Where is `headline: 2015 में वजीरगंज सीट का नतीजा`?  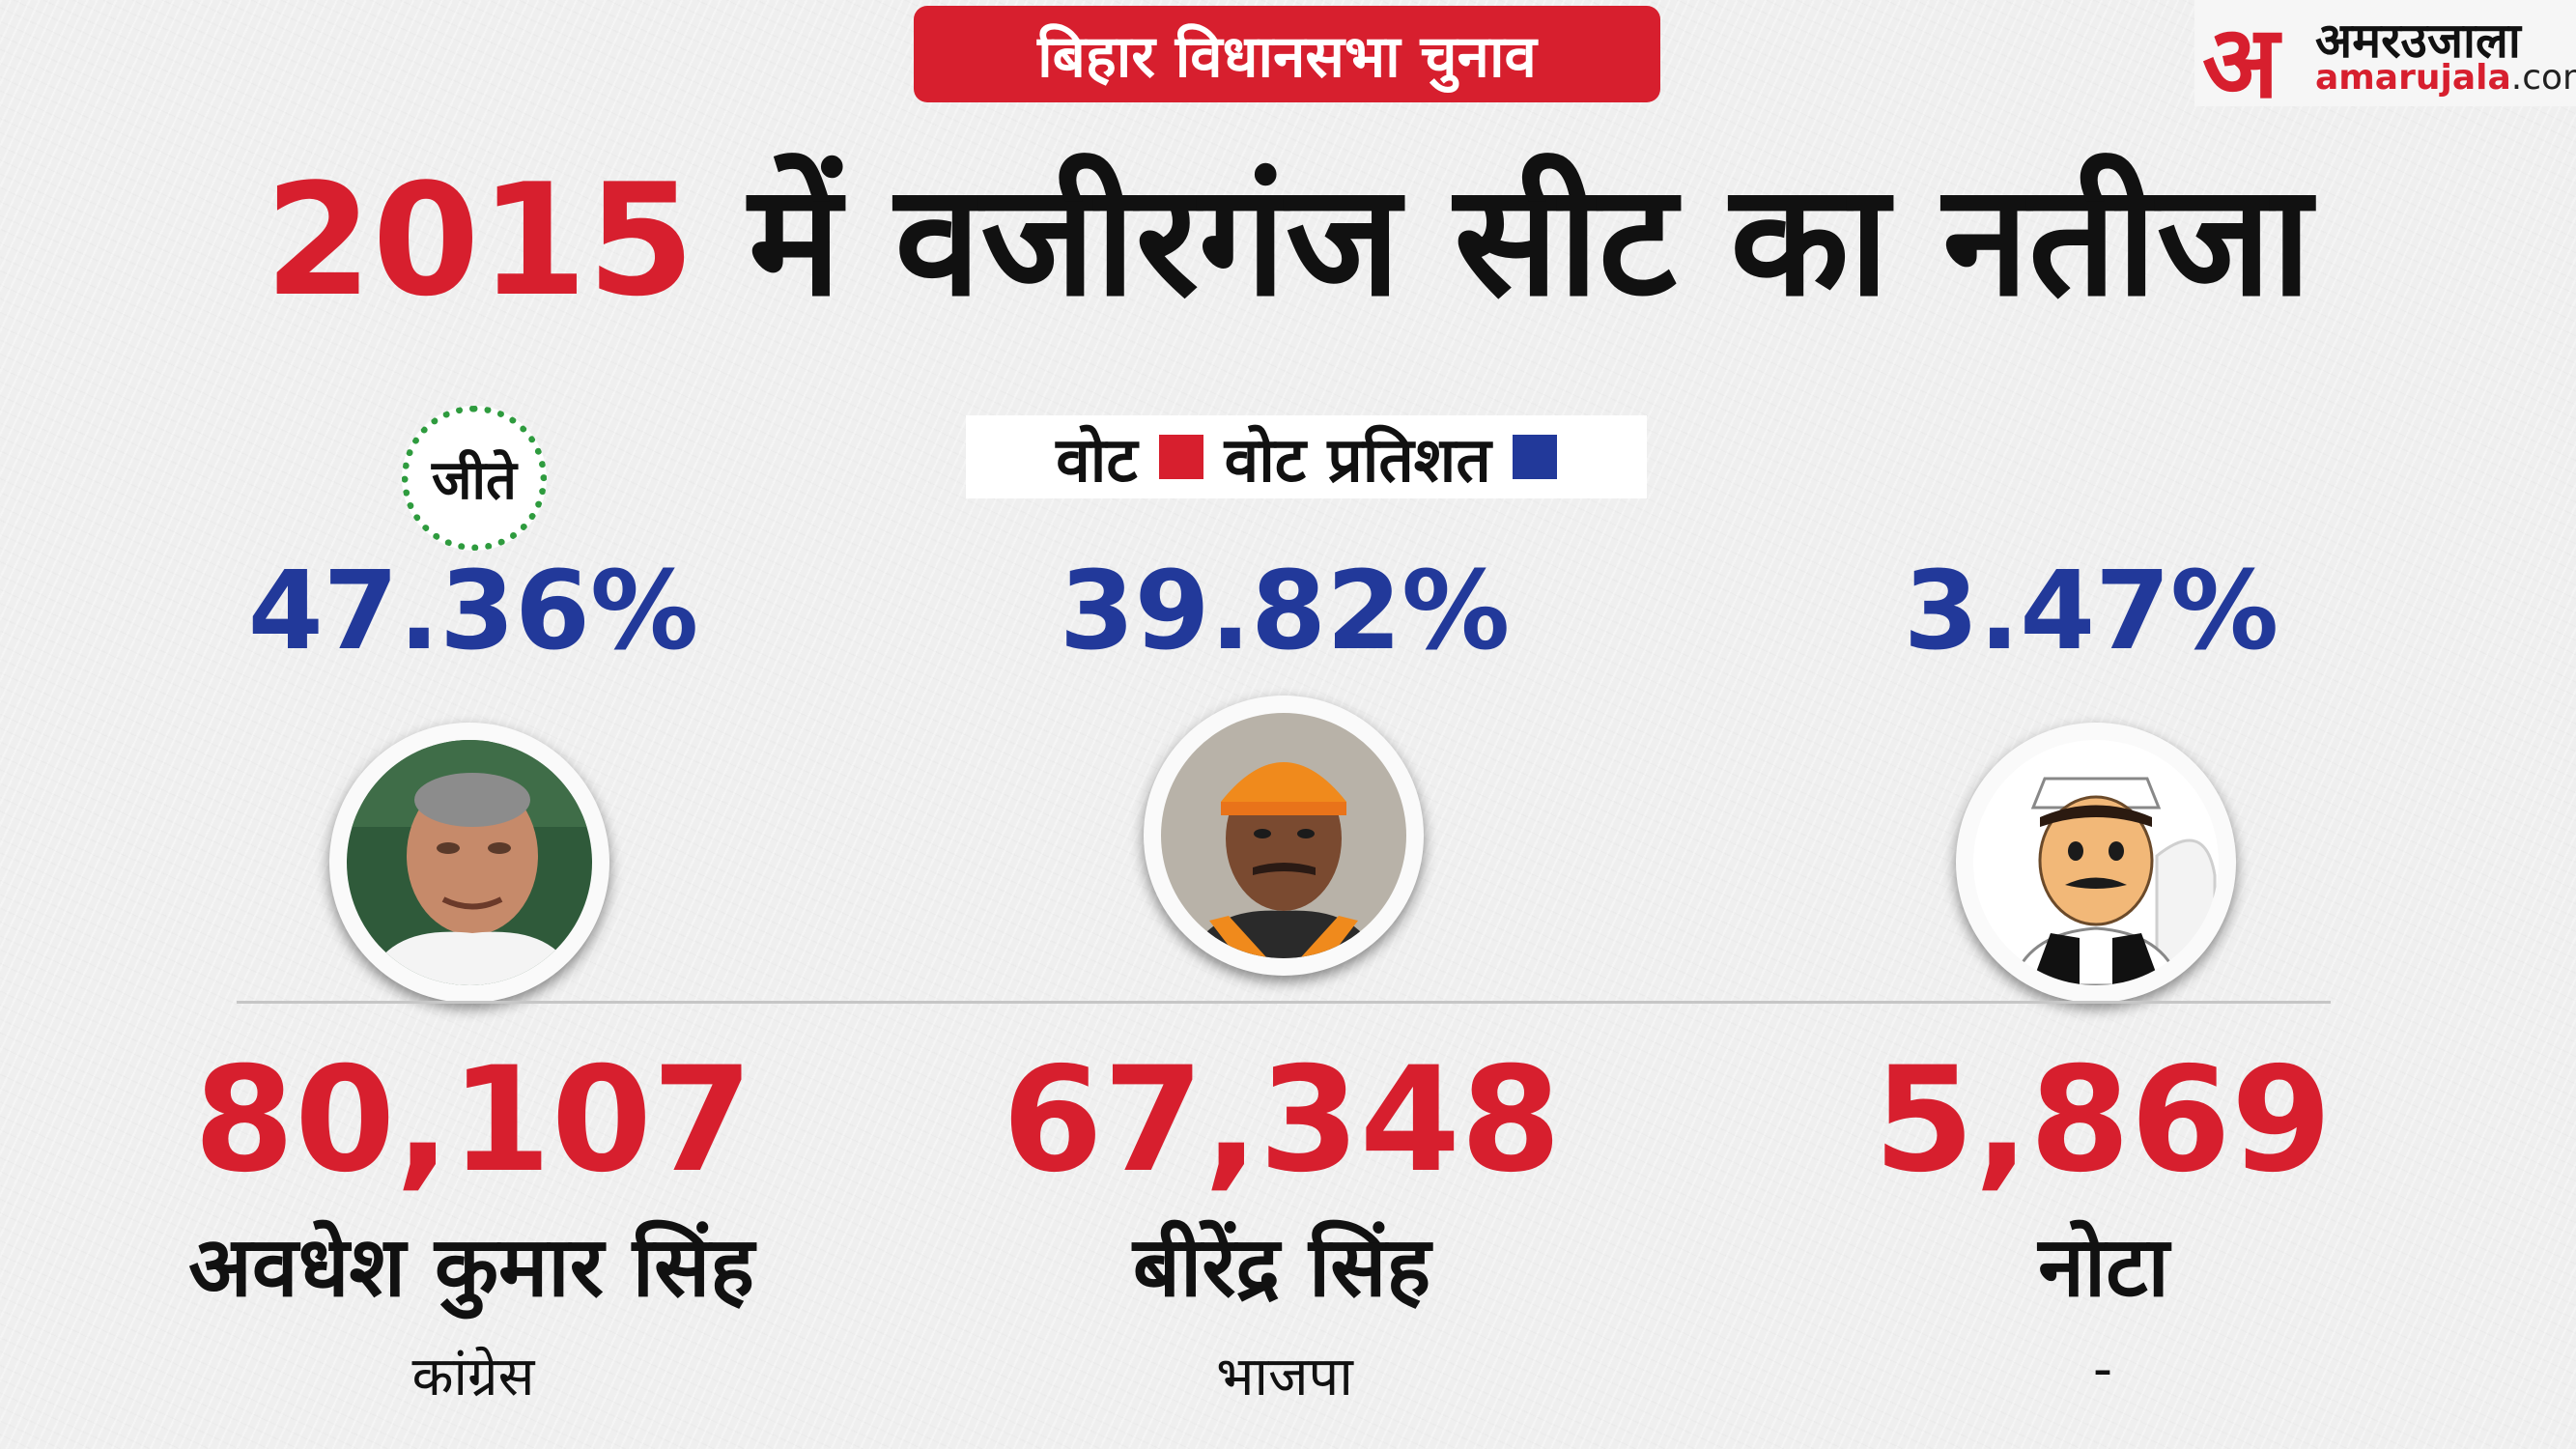 headline: 2015 में वजीरगंज सीट का नतीजा is located at coordinates (1288, 240).